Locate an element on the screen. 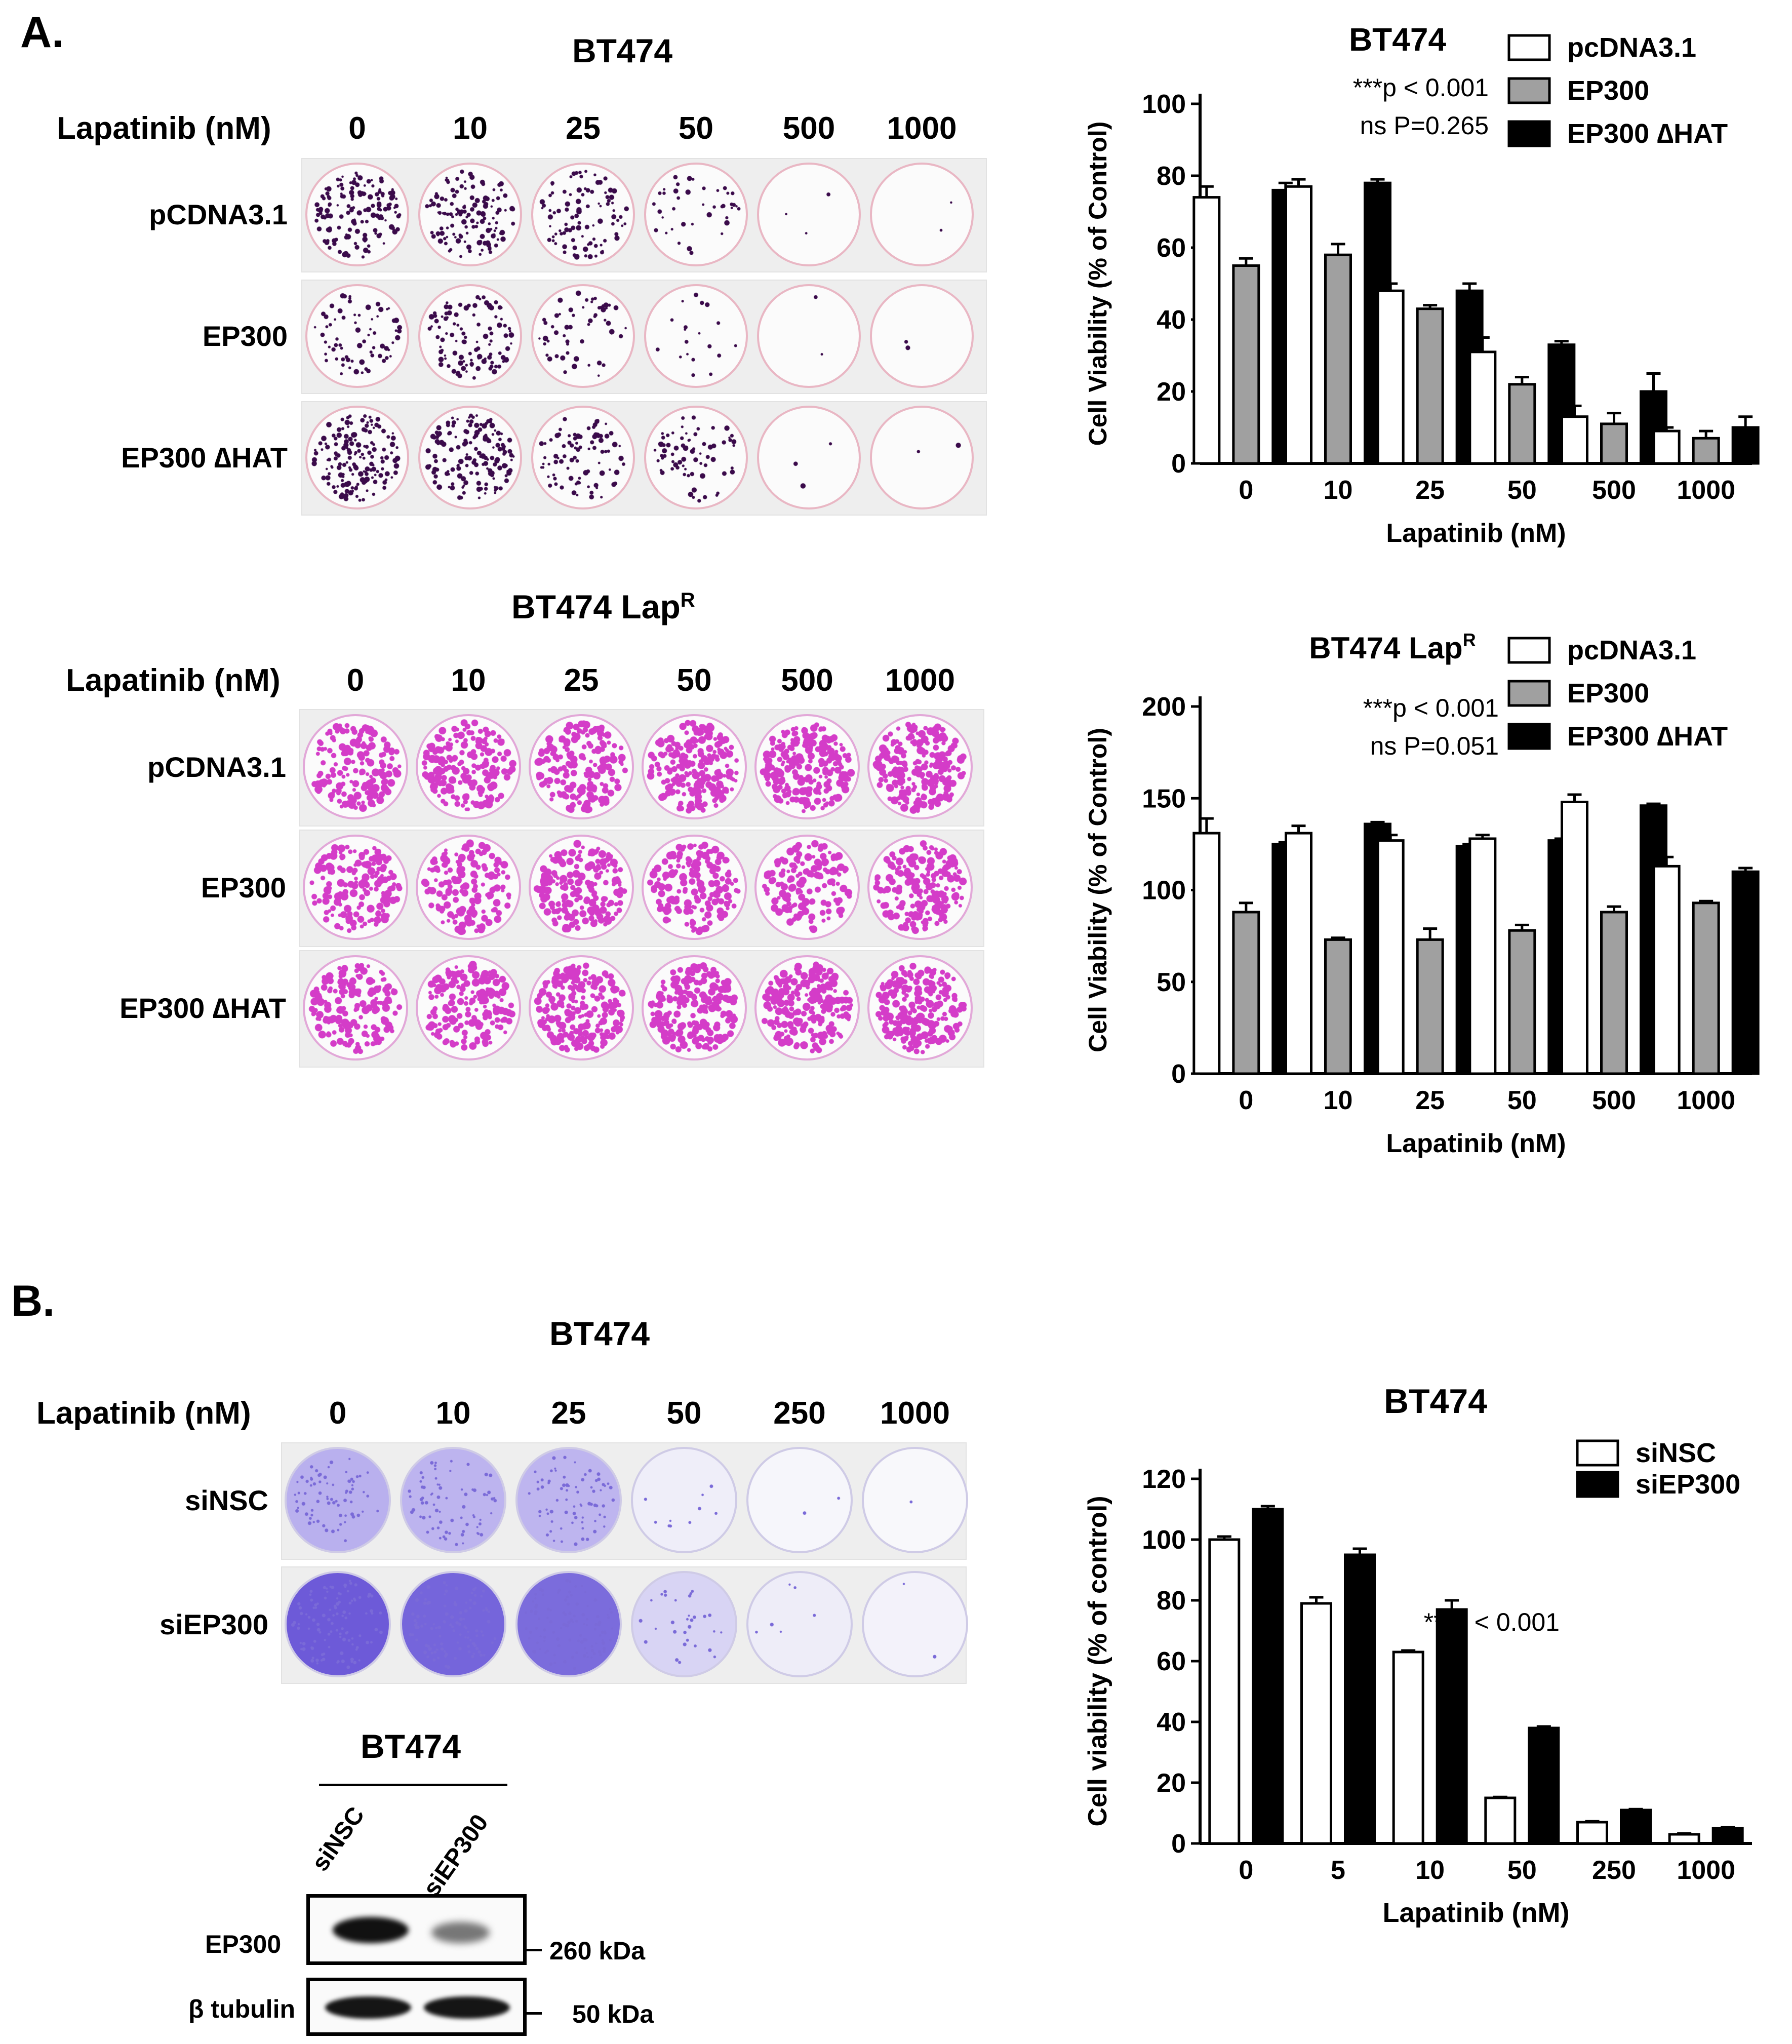 This screenshot has width=1792, height=2044. plate1-row-label-2: EP300 ∆HAT is located at coordinates (204, 458).